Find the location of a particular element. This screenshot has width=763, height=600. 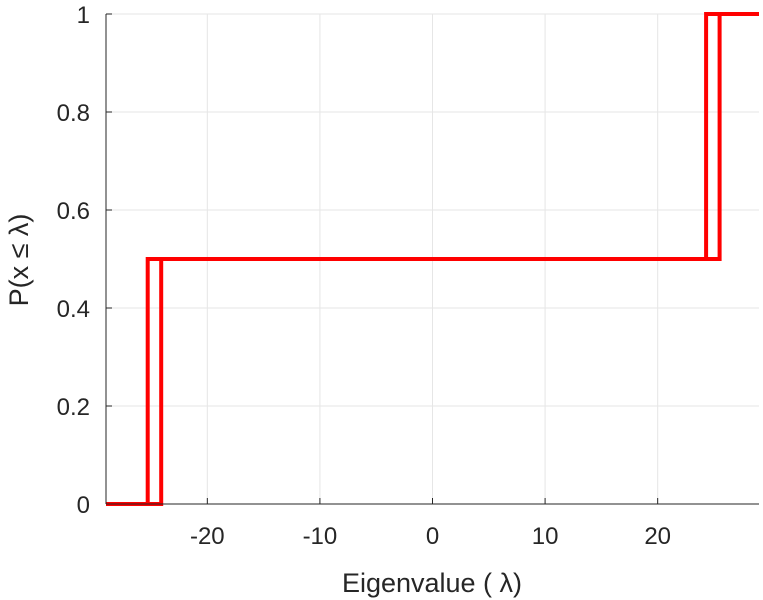

x-axis-label: Eigenvalue ( λ) is located at coordinates (432, 583).